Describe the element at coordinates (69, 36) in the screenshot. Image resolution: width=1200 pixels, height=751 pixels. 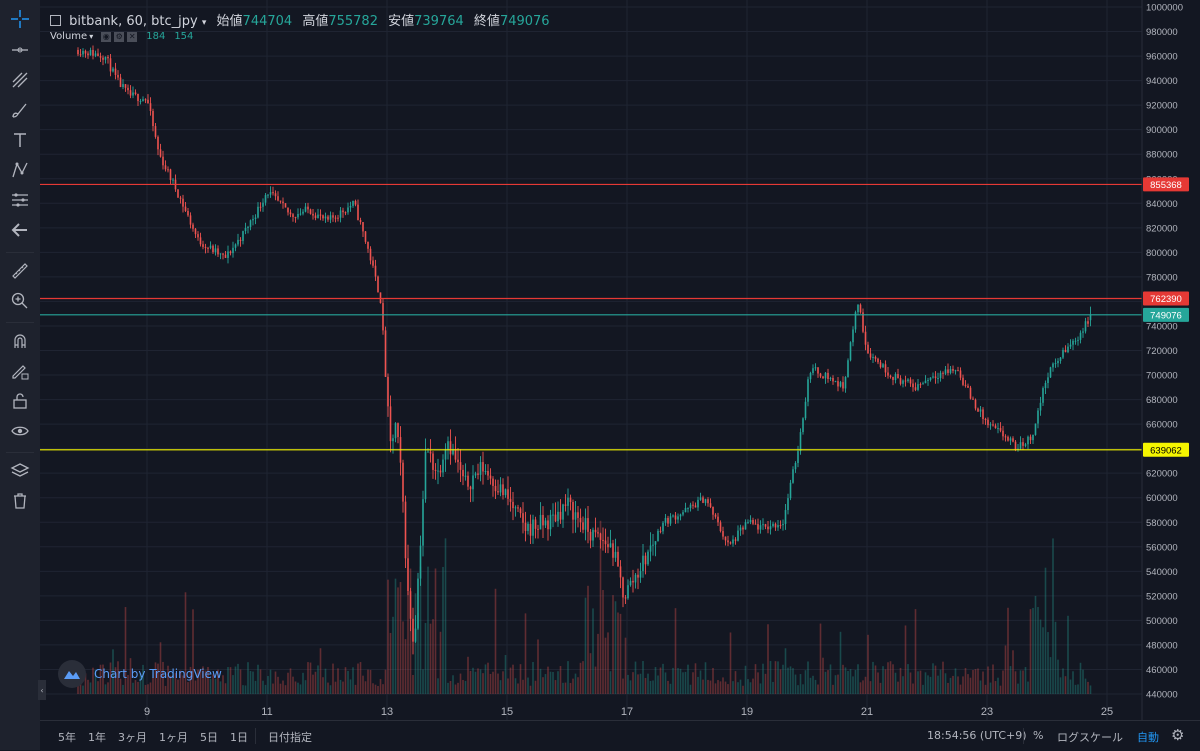
I see `volume-name: Volume` at that location.